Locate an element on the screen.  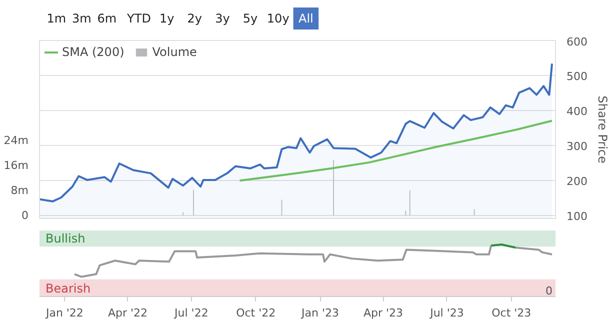
y-axis-title: Share Price is located at coordinates (602, 130).